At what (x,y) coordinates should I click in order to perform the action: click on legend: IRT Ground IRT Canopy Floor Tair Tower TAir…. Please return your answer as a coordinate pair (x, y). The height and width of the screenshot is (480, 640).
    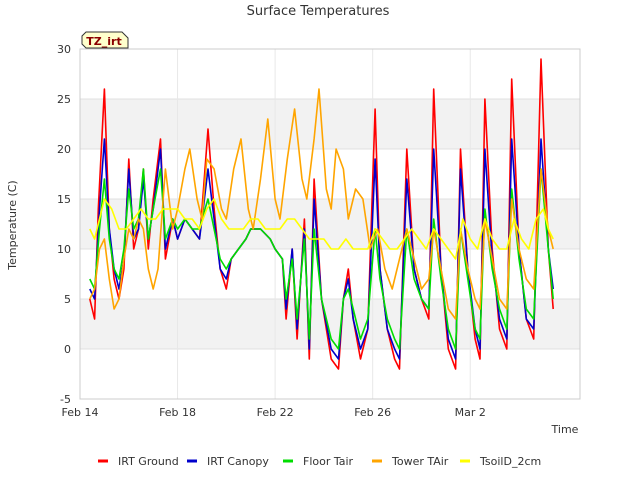
    Looking at the image, I should click on (319, 461).